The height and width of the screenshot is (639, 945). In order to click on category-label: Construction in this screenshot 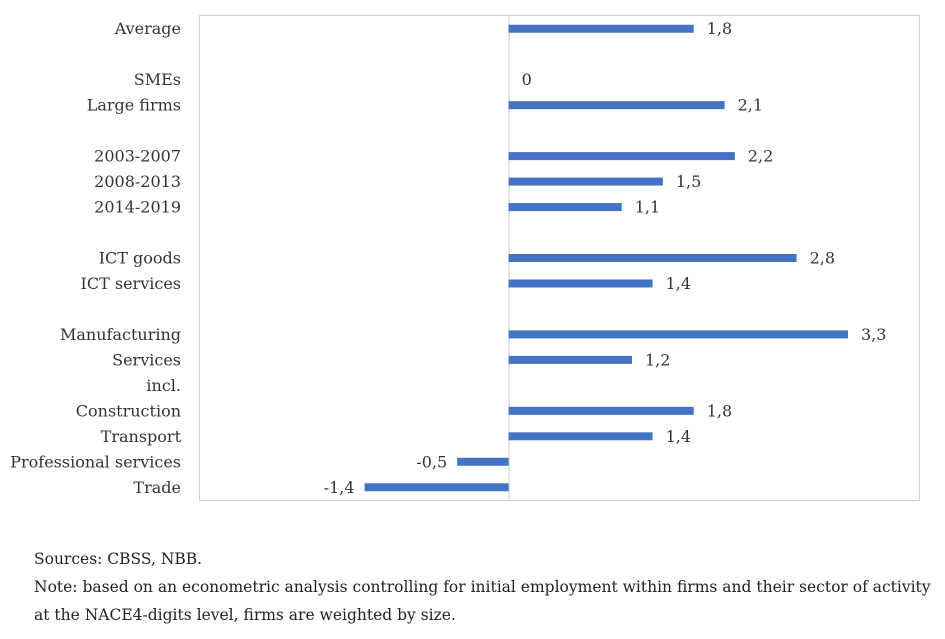, I will do `click(128, 410)`.